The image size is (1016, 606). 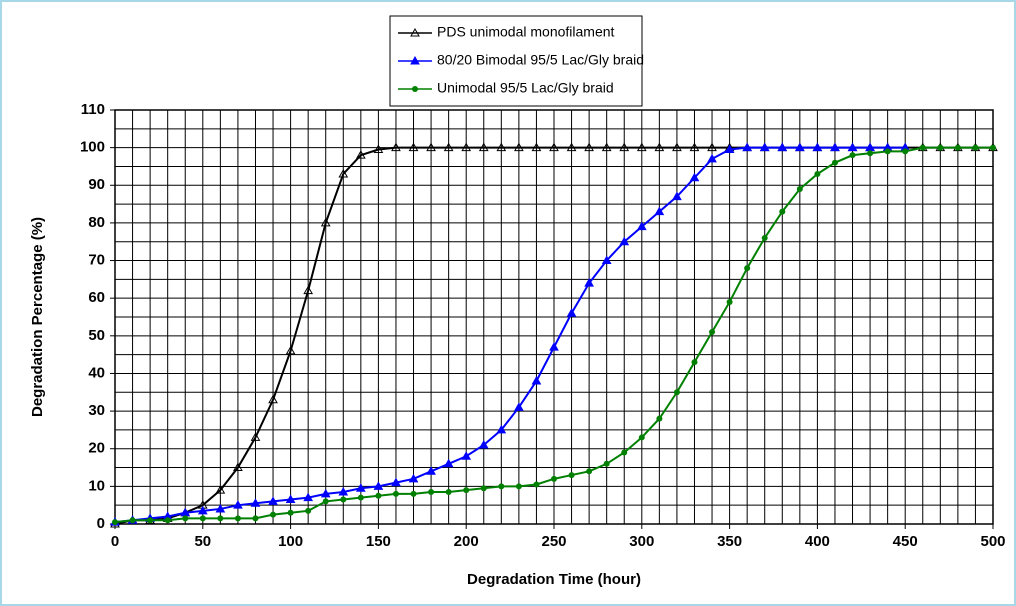 I want to click on y-tick-label: 30, so click(x=96, y=410).